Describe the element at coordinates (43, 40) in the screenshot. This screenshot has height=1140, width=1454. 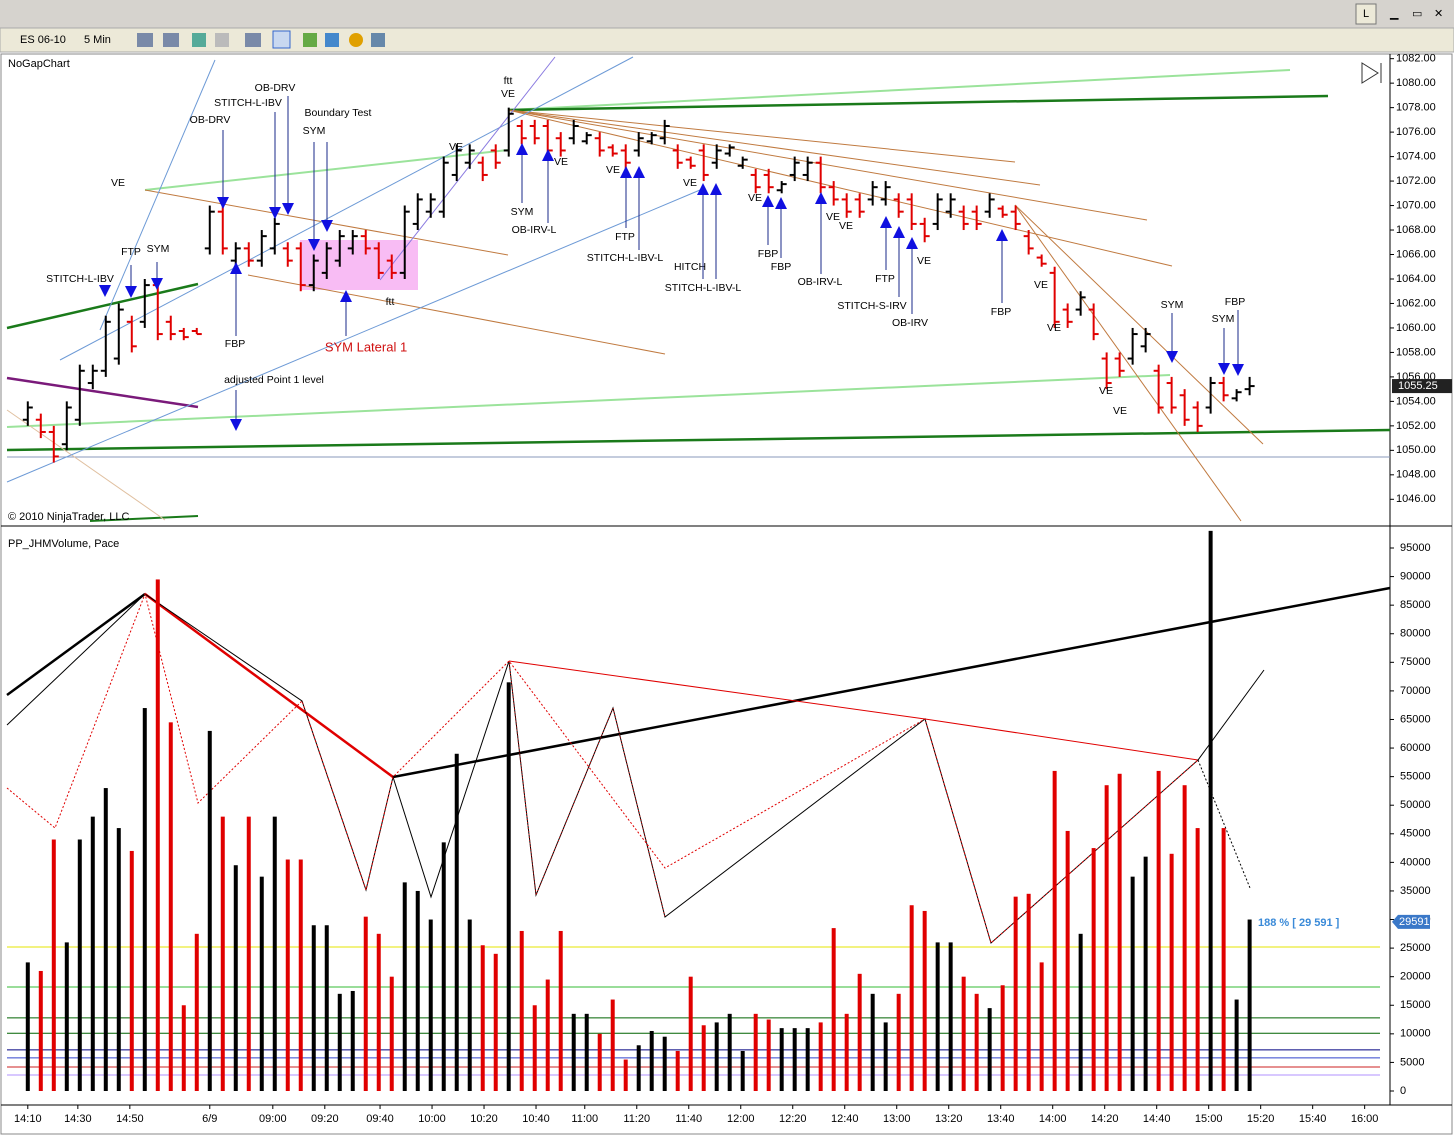
I see `instrument: ES 06-10` at that location.